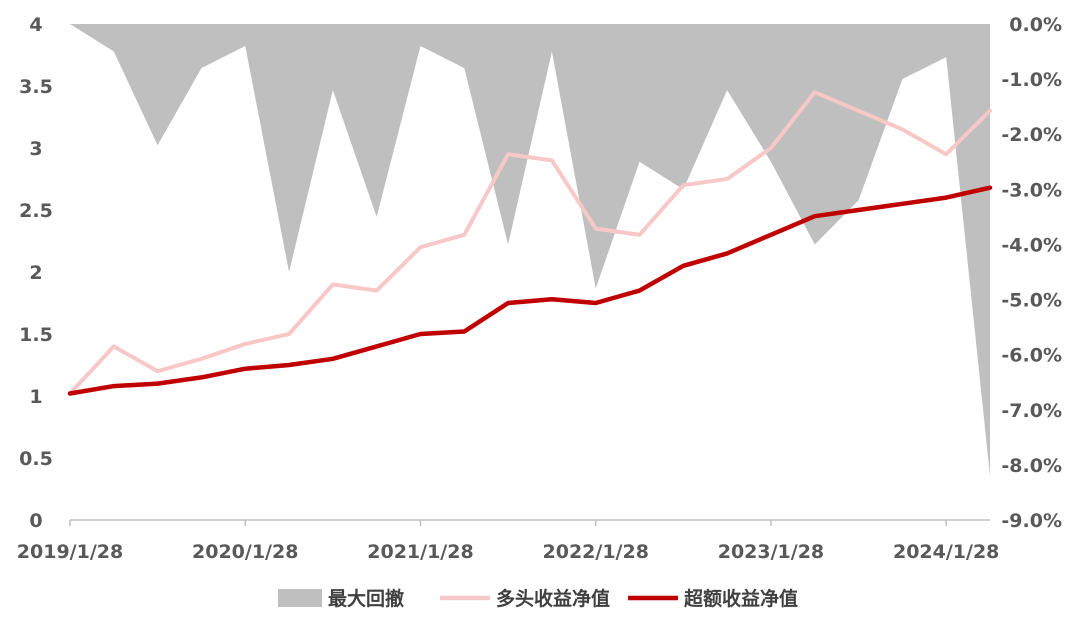 The image size is (1083, 618). What do you see at coordinates (740, 598) in the screenshot?
I see `legend-label: 超额收益净值` at bounding box center [740, 598].